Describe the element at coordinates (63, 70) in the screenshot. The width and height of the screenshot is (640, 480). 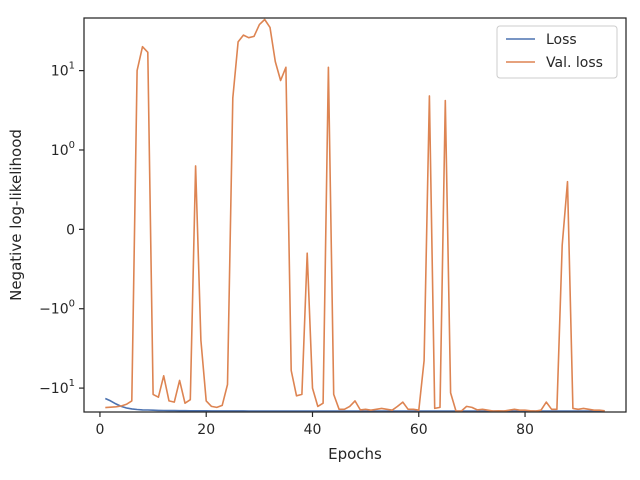
I see `y-tick-label: 10¹` at that location.